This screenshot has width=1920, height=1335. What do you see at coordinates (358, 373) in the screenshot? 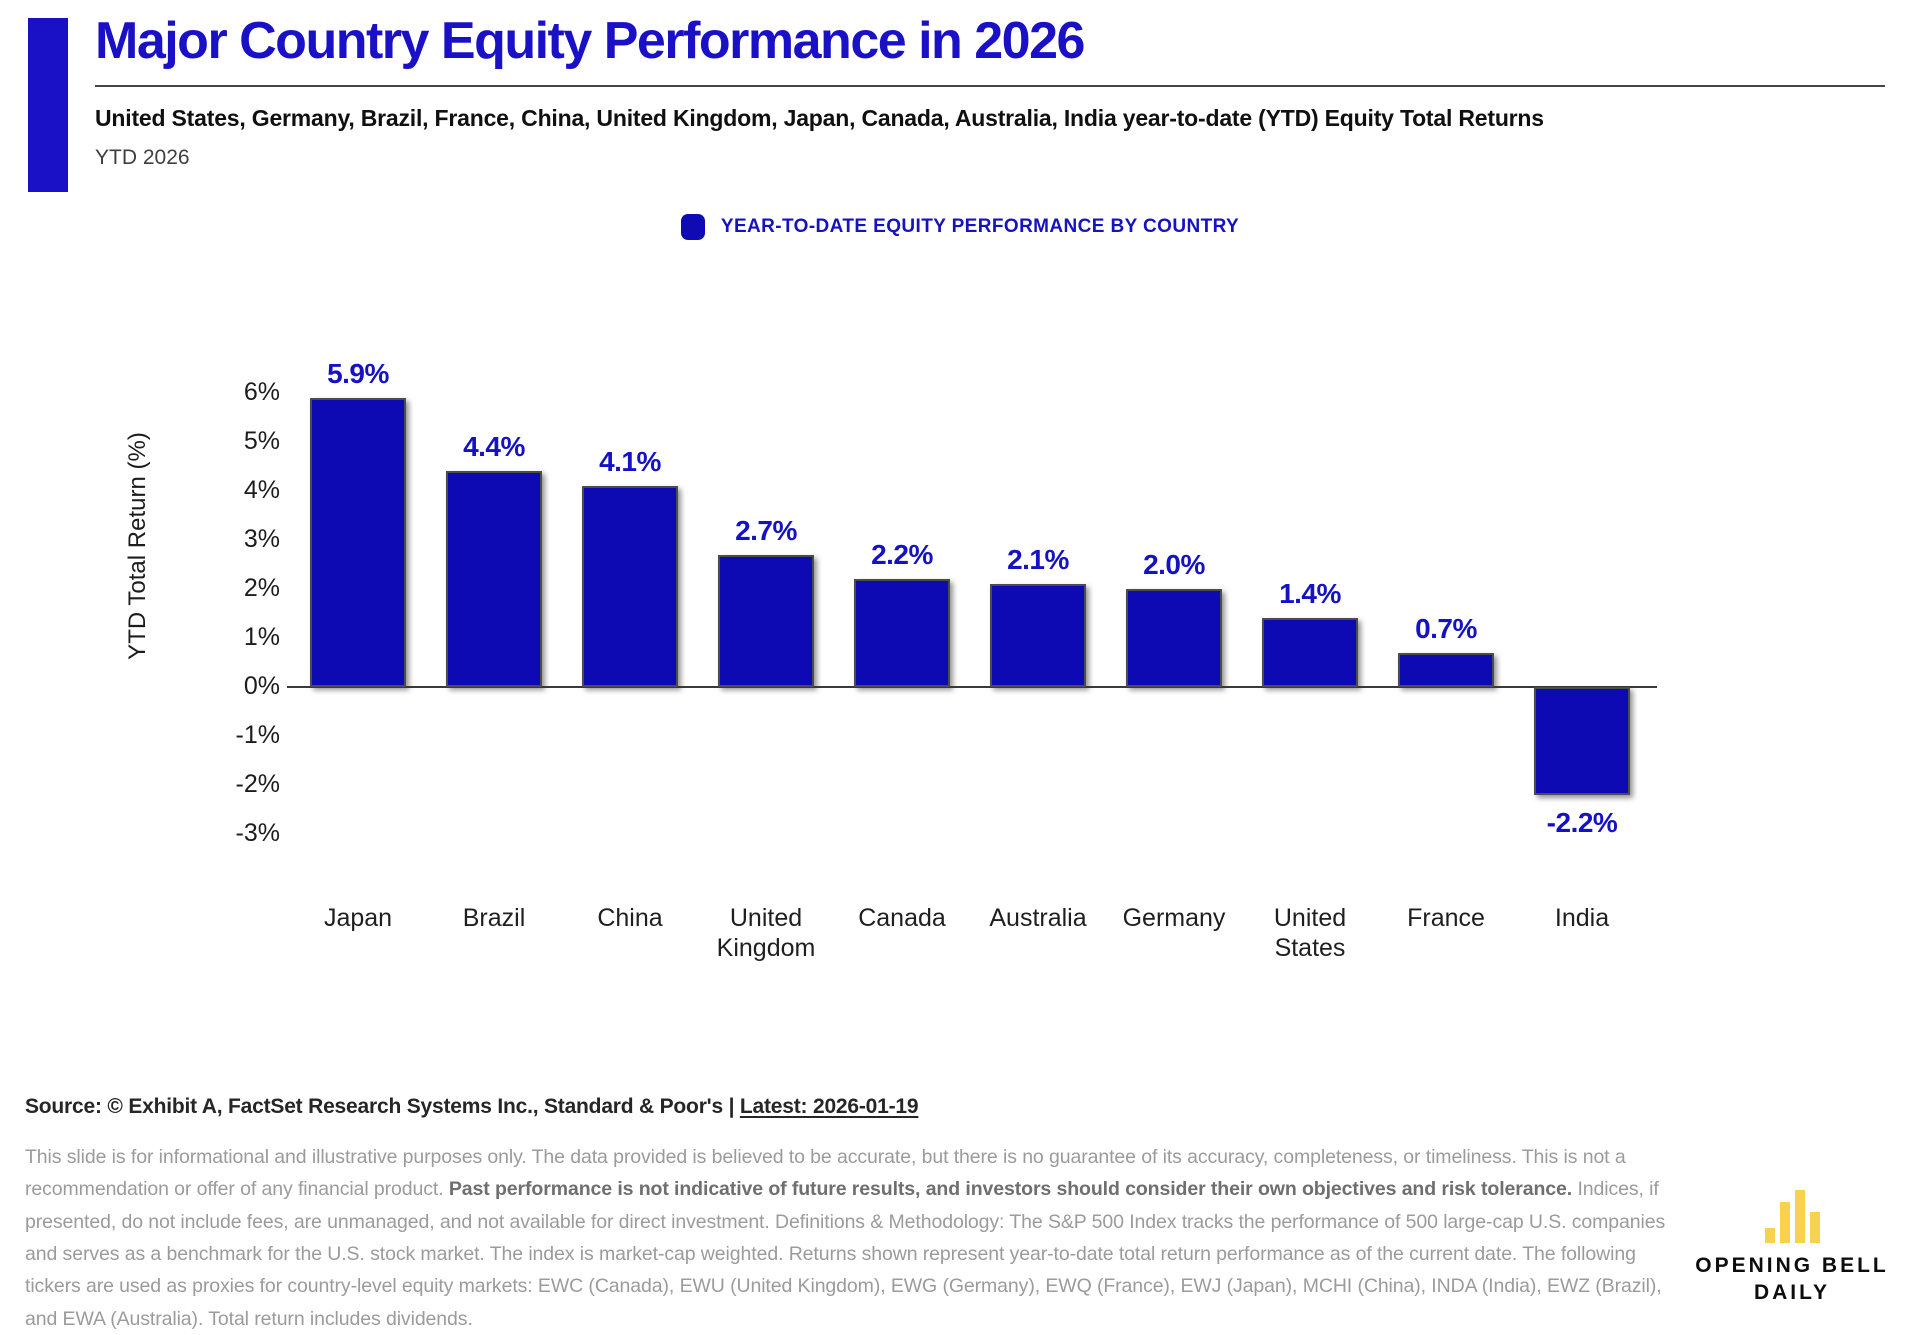
I see `bar-value-japan: 5.9%` at bounding box center [358, 373].